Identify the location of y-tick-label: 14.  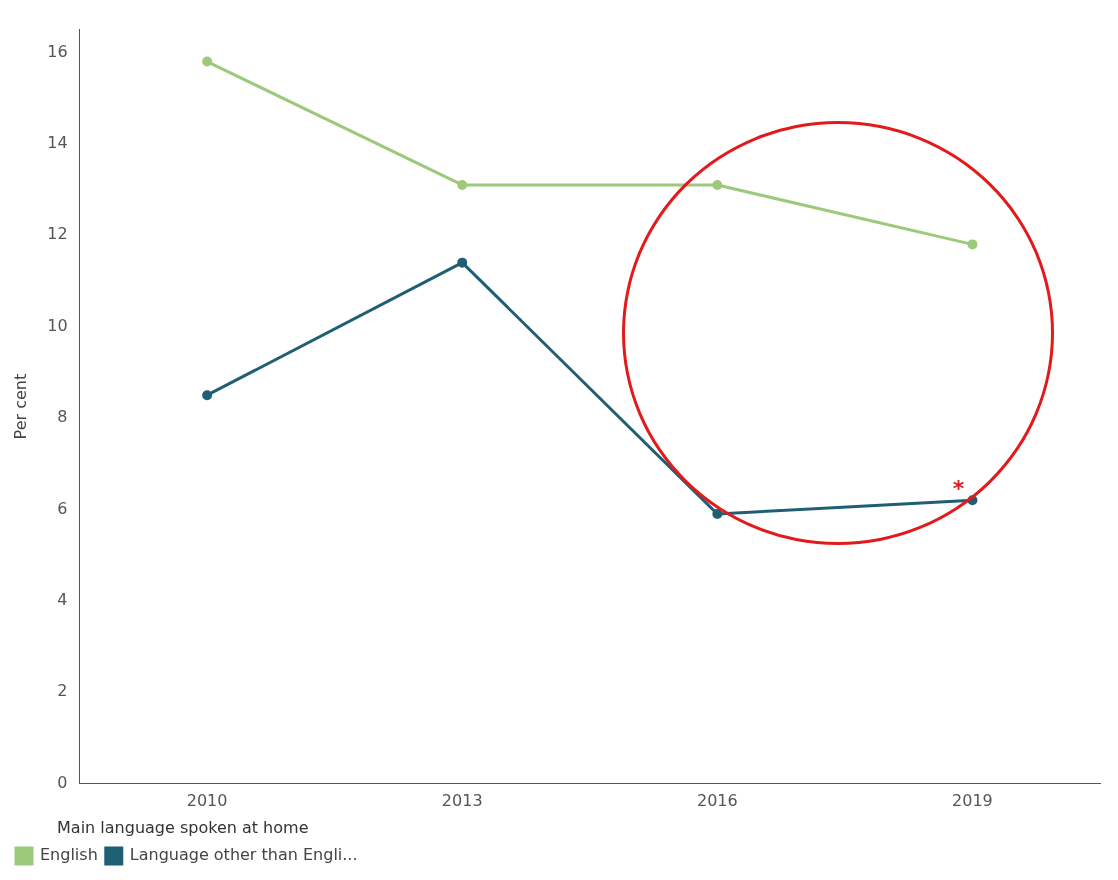
(57, 142).